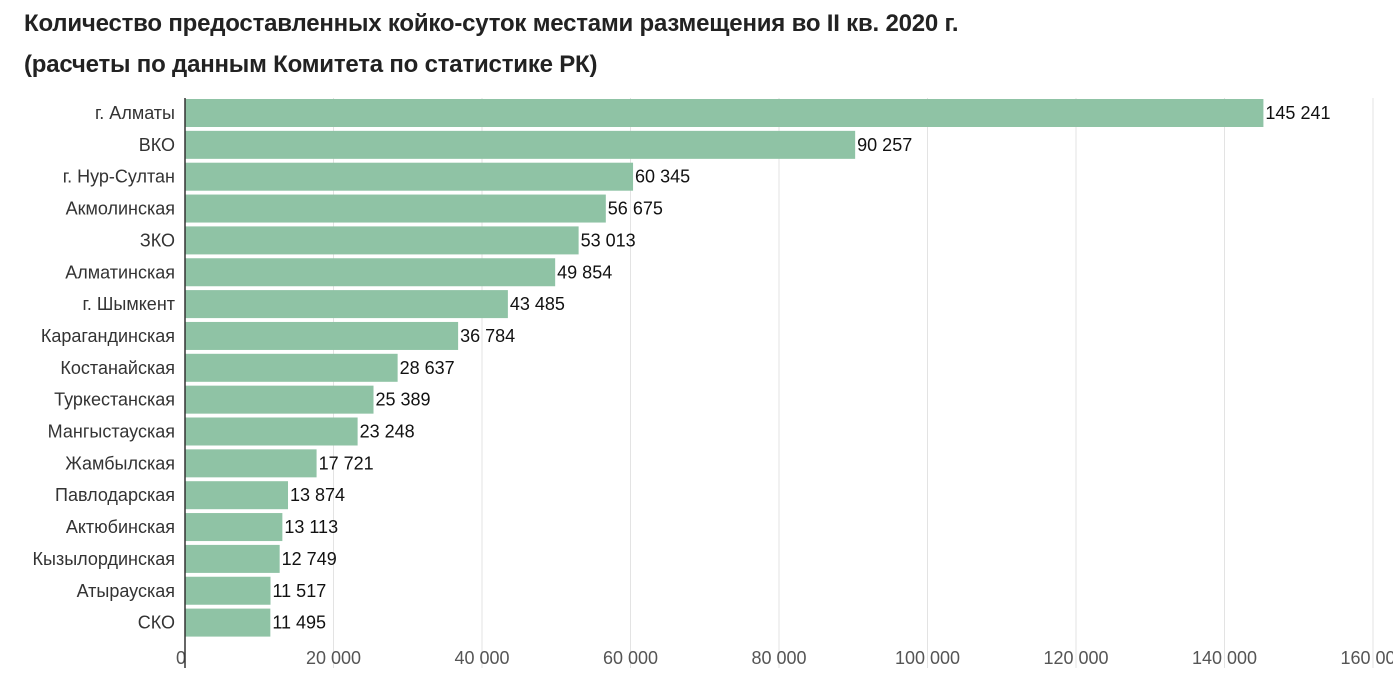 The width and height of the screenshot is (1393, 677). What do you see at coordinates (111, 432) in the screenshot?
I see `category-label: Мангыстауская` at bounding box center [111, 432].